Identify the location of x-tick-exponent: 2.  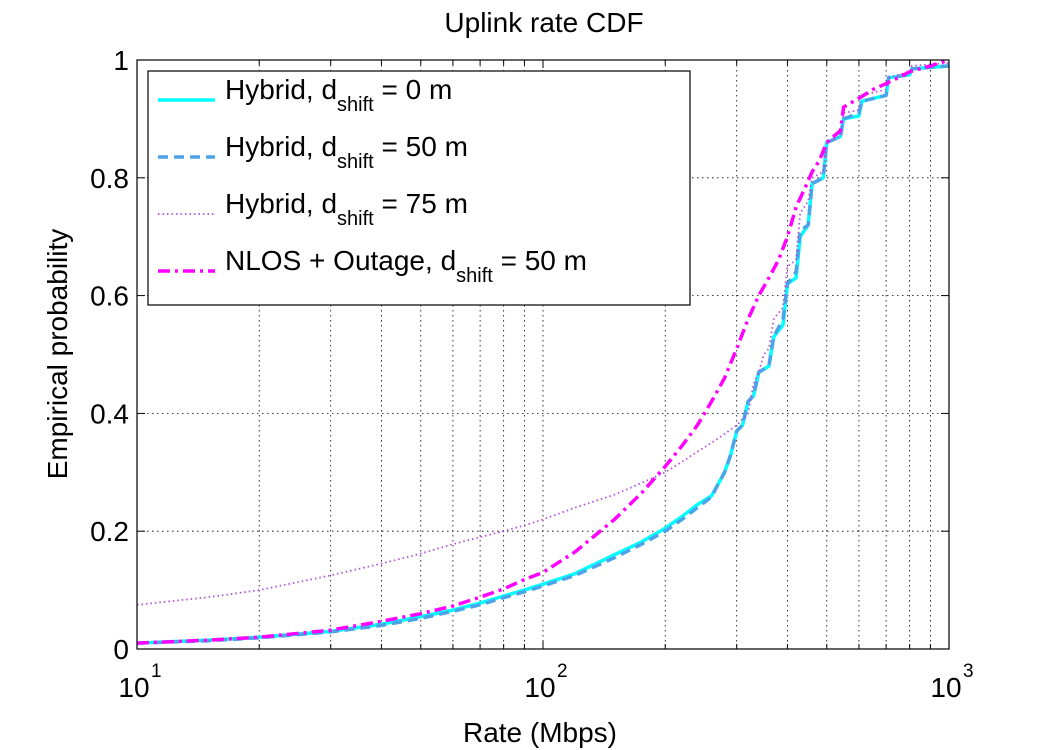
(562, 671).